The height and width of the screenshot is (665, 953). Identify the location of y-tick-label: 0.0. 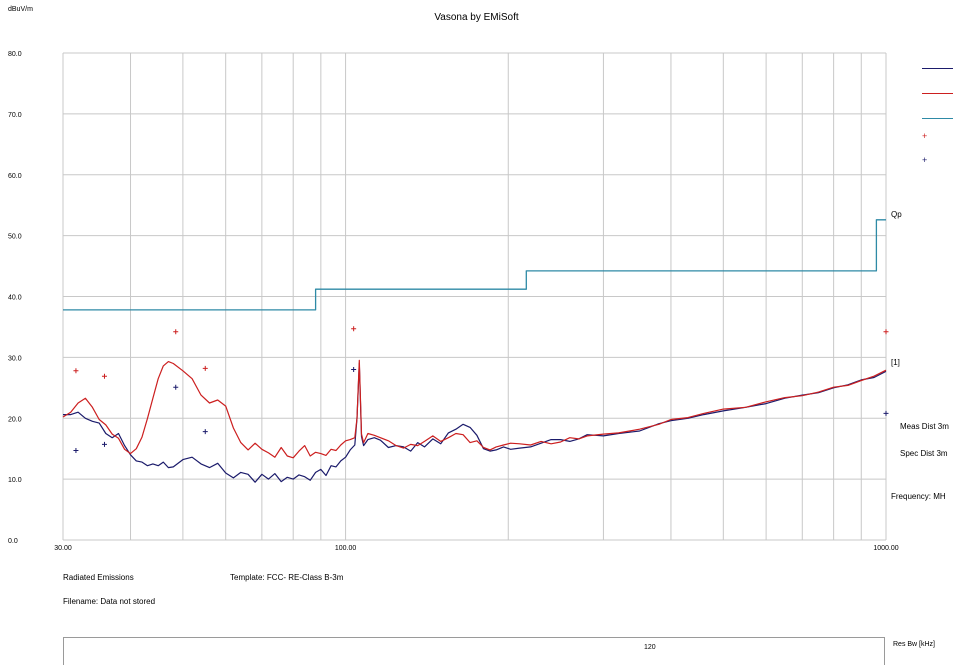
(13, 541).